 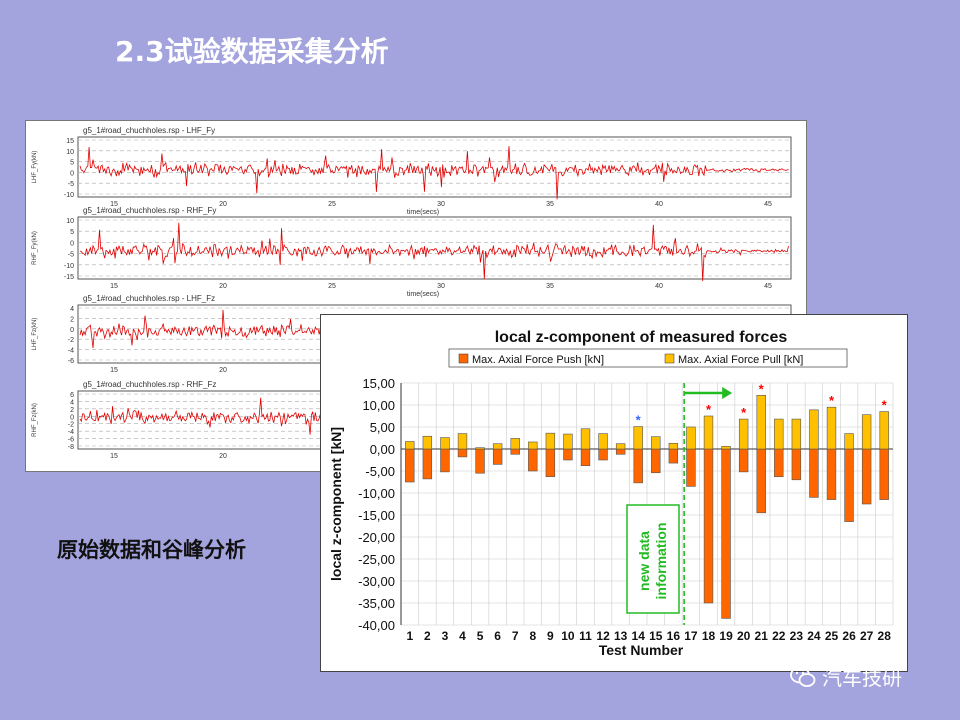 What do you see at coordinates (223, 204) in the screenshot?
I see `waveform-xtick-label: 20` at bounding box center [223, 204].